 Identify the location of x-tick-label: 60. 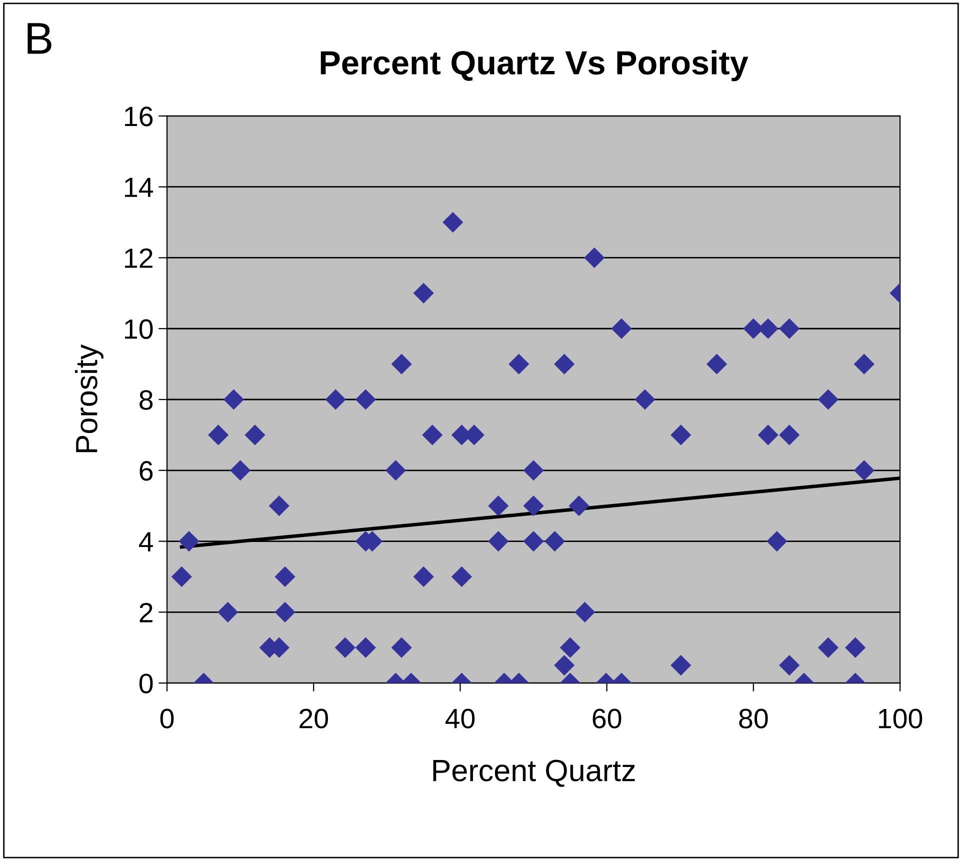
(607, 718).